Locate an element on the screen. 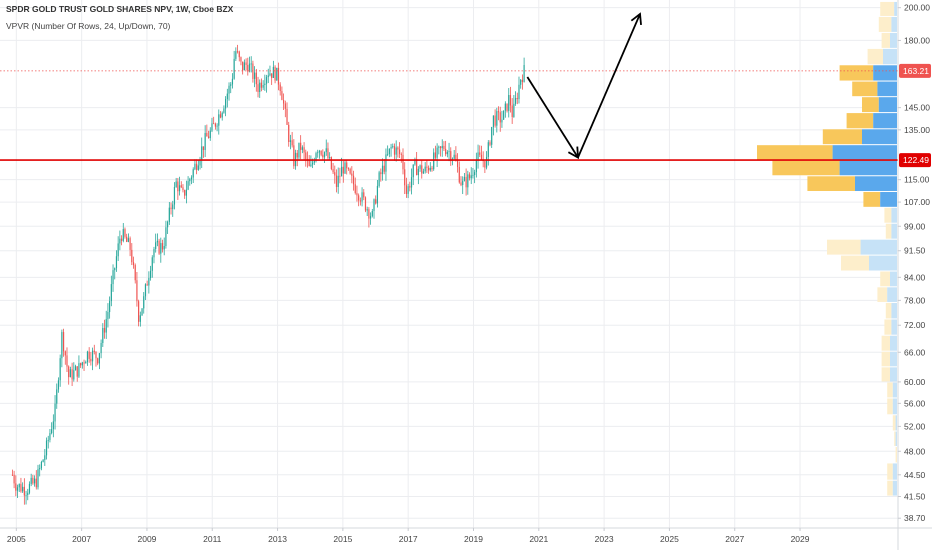 The width and height of the screenshot is (932, 550). time-tick-label: 2017 is located at coordinates (408, 539).